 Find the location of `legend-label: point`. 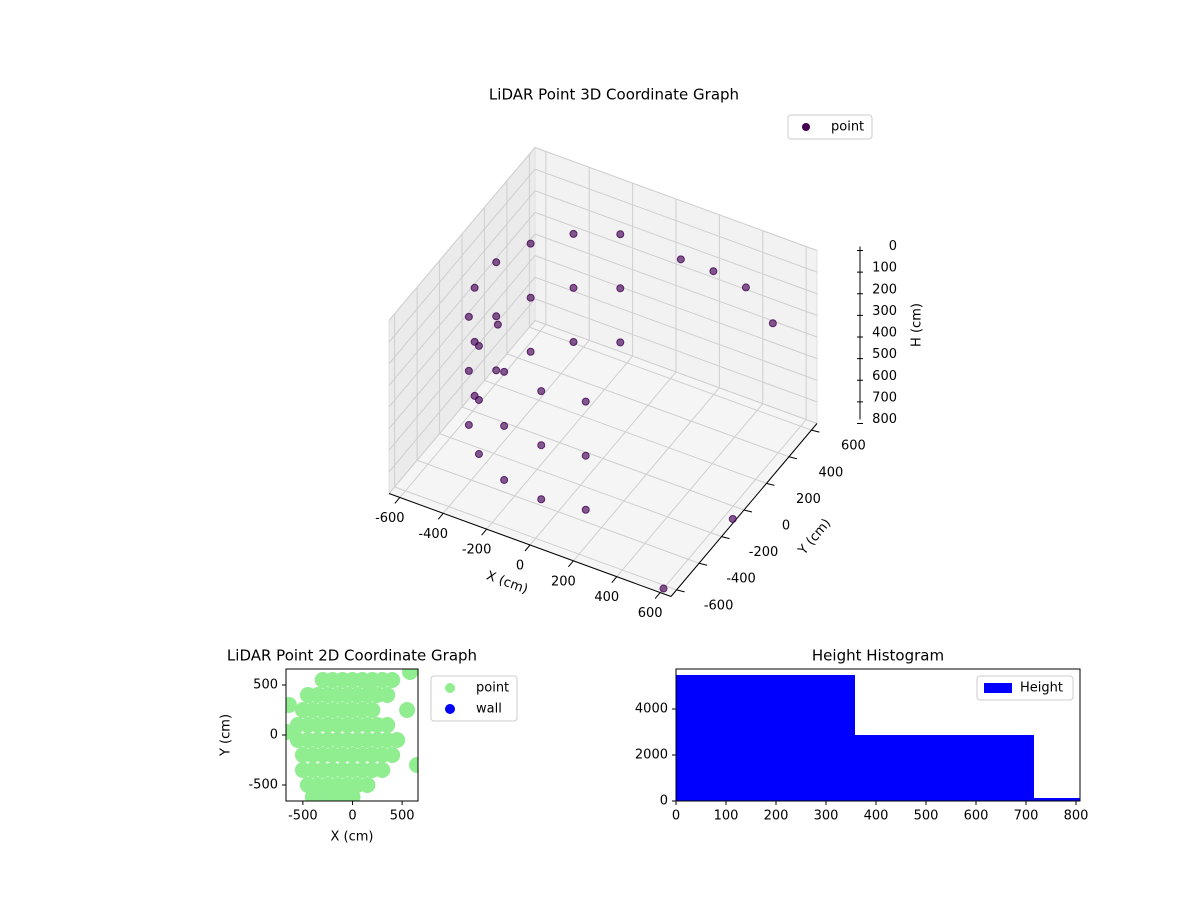

legend-label: point is located at coordinates (847, 127).